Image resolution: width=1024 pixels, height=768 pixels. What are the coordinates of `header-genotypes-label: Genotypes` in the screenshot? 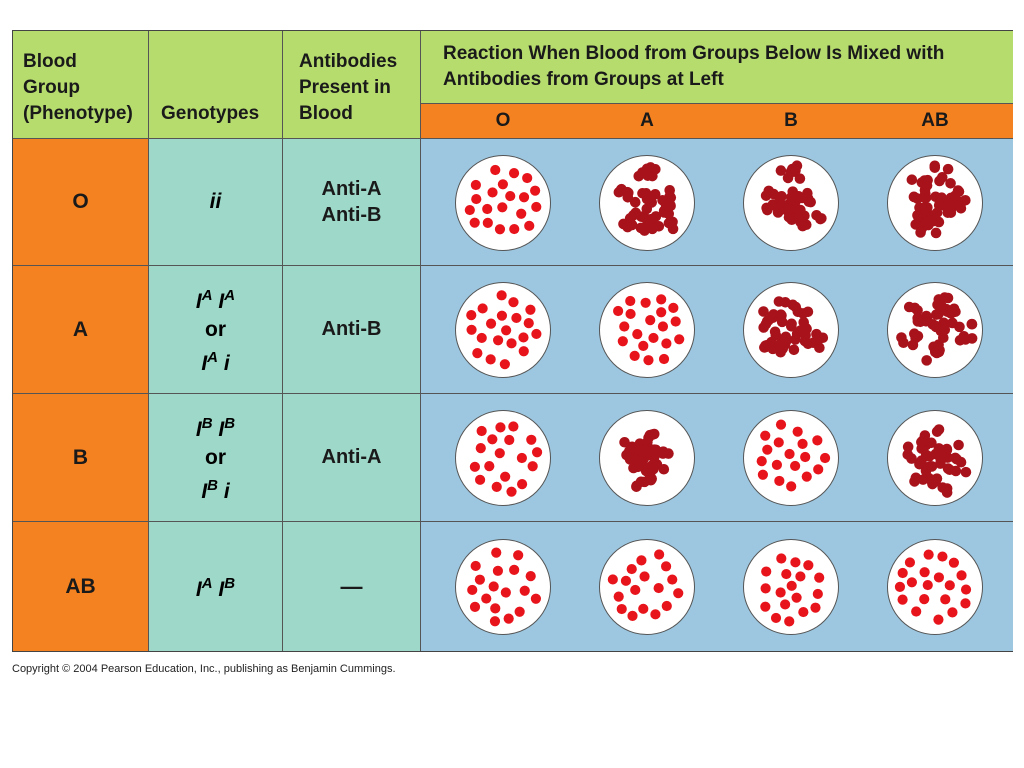 It's located at (210, 113).